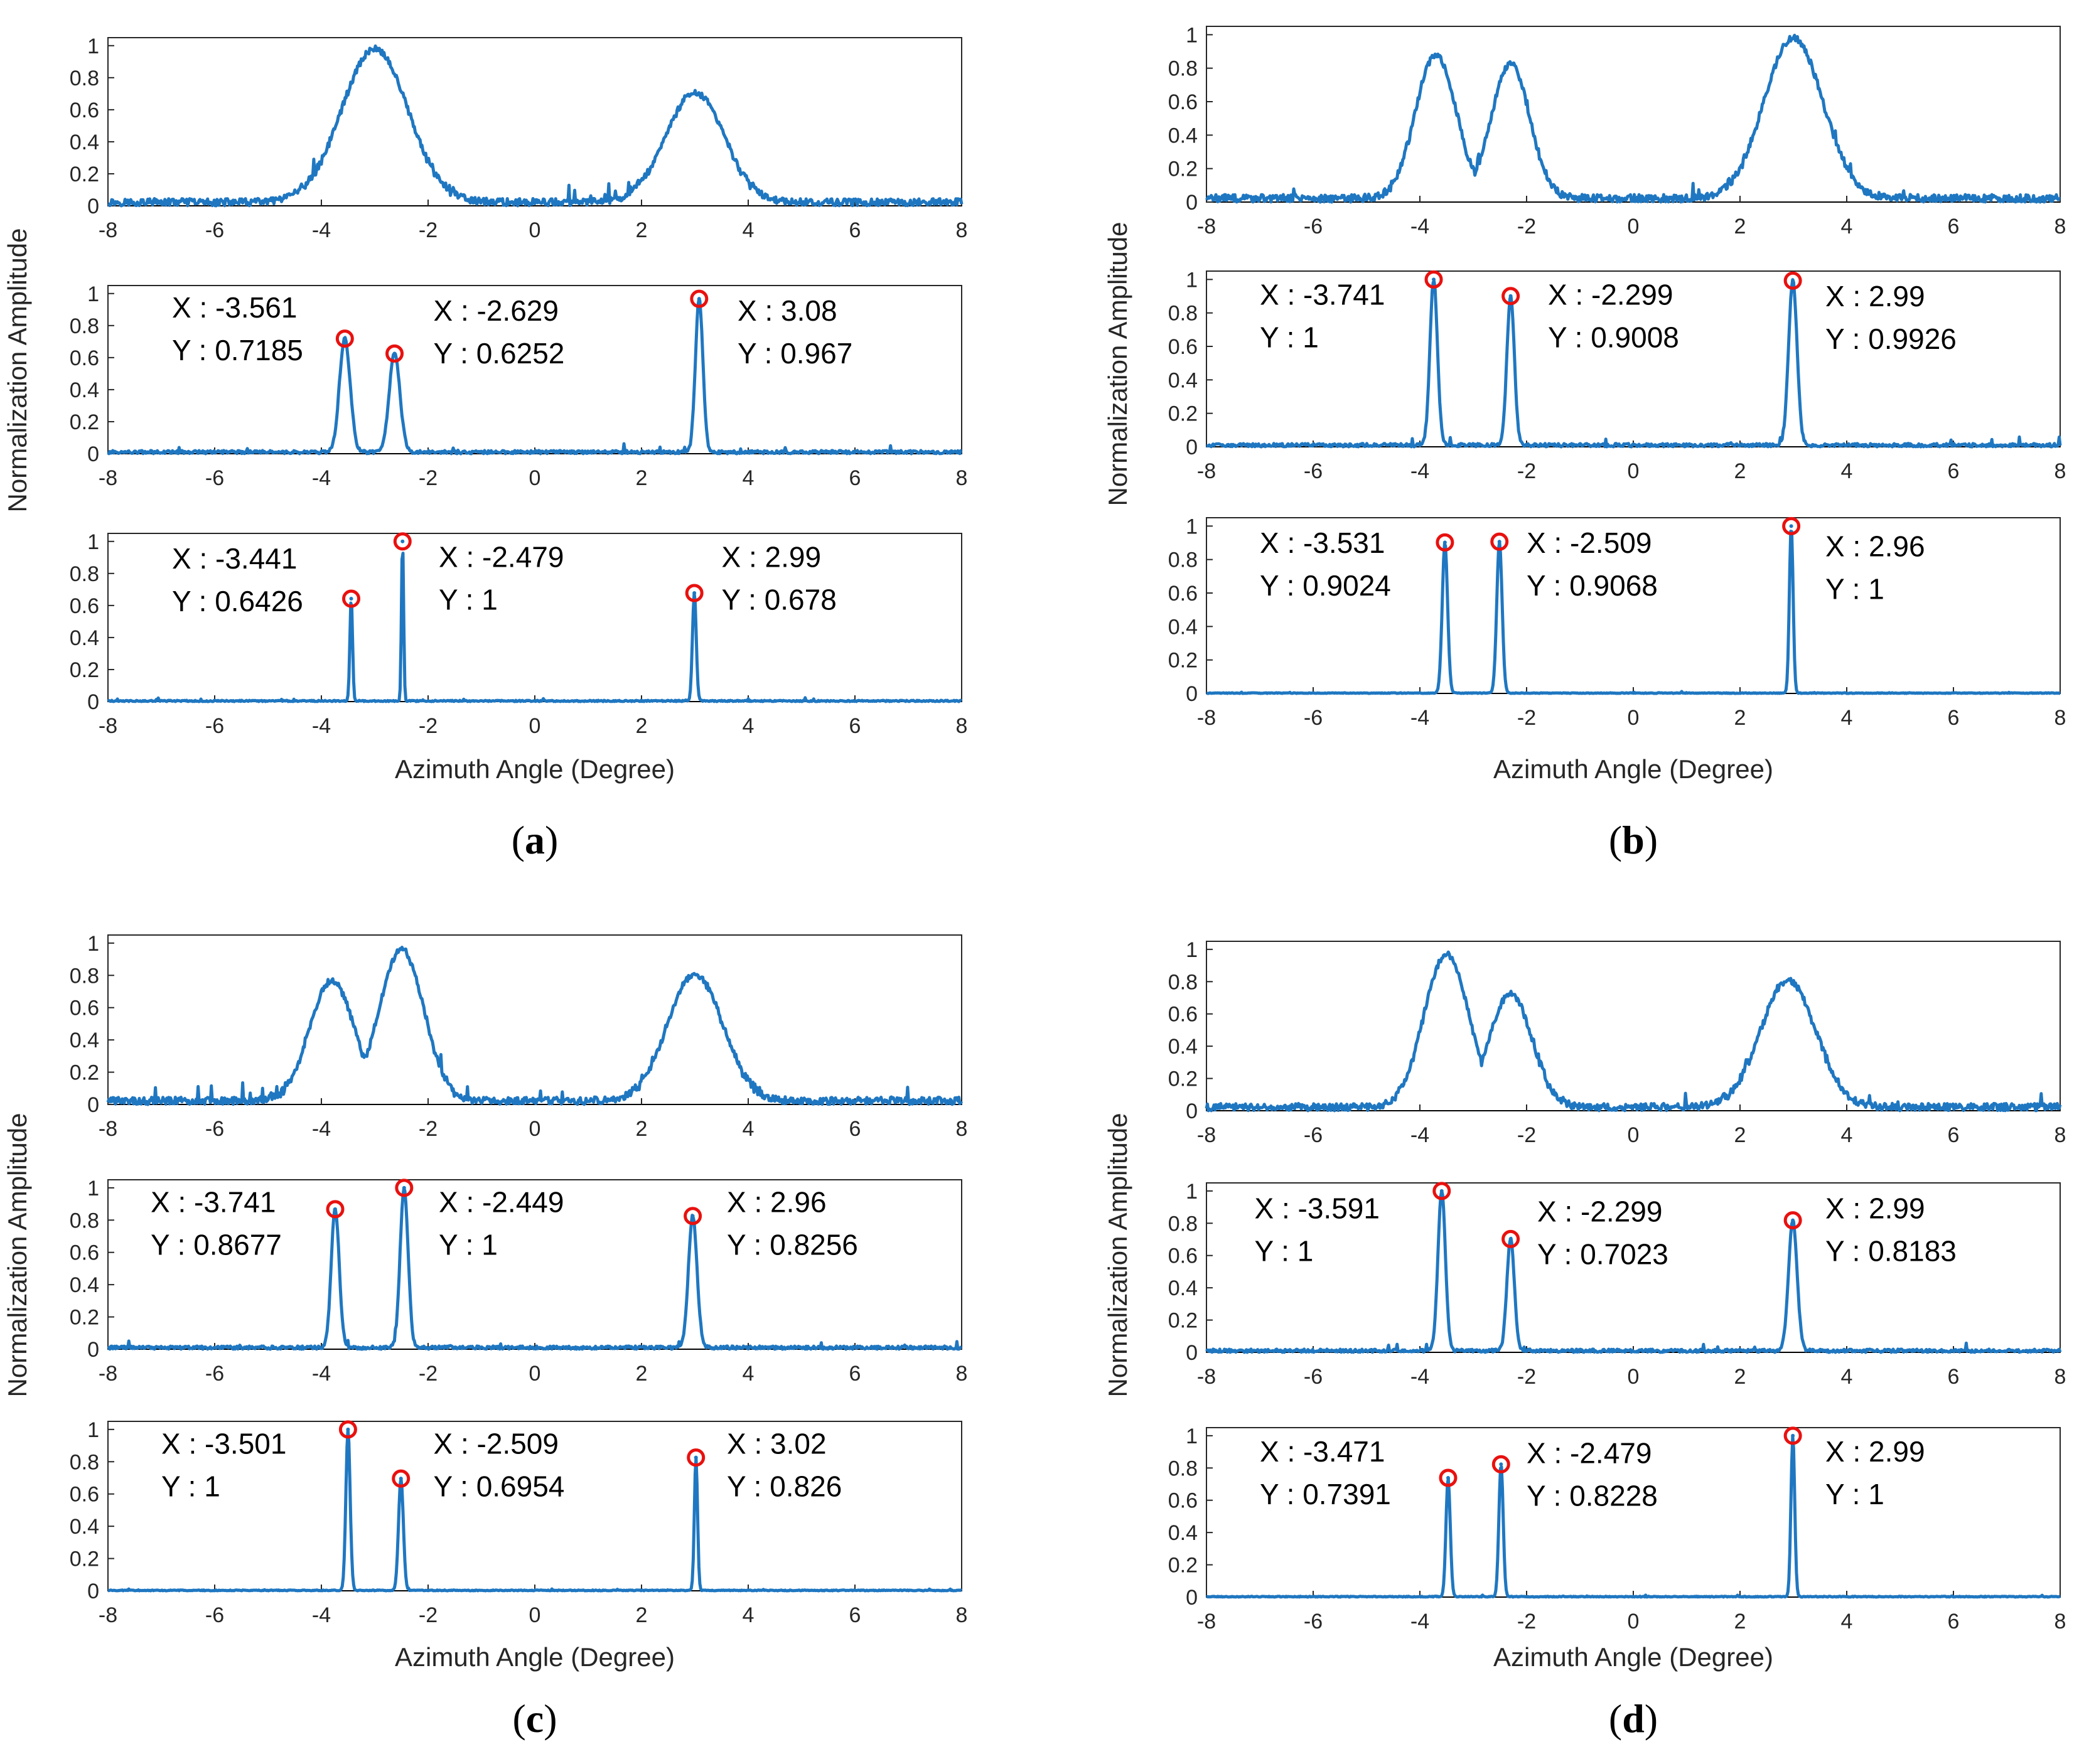 The image size is (2084, 1764). I want to click on datatip-y: Y : 0.8228, so click(1592, 1496).